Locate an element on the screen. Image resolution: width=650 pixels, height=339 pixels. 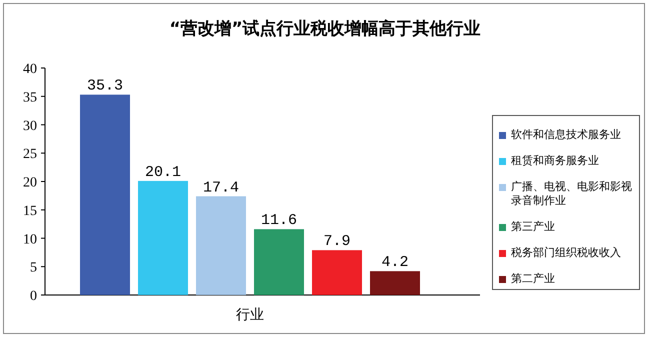
chart-title: “营改增”试点行业税收增幅高于其他行业 is located at coordinates (325, 29).